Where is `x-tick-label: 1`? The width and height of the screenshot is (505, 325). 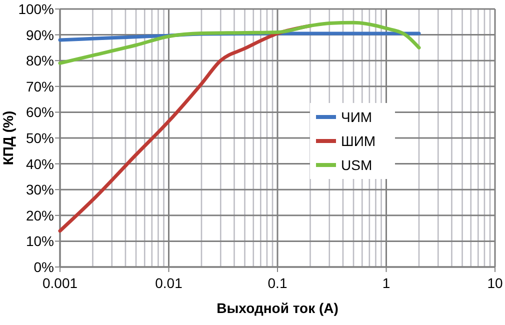
x-tick-label: 1 is located at coordinates (386, 283).